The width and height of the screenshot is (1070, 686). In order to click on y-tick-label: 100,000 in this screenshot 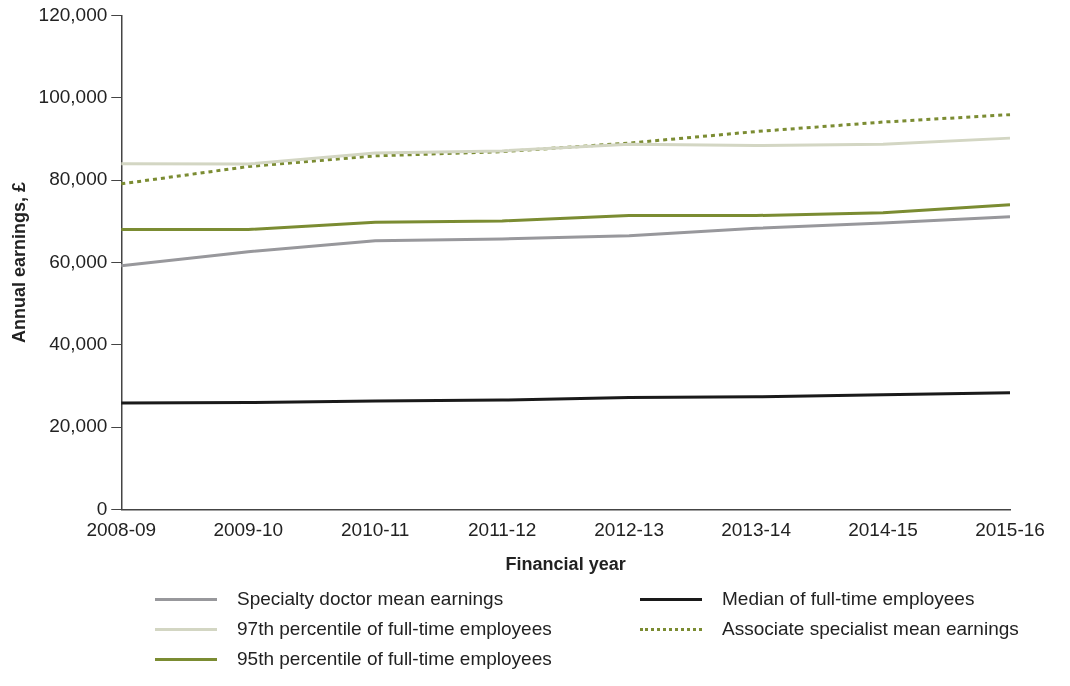, I will do `click(73, 96)`.